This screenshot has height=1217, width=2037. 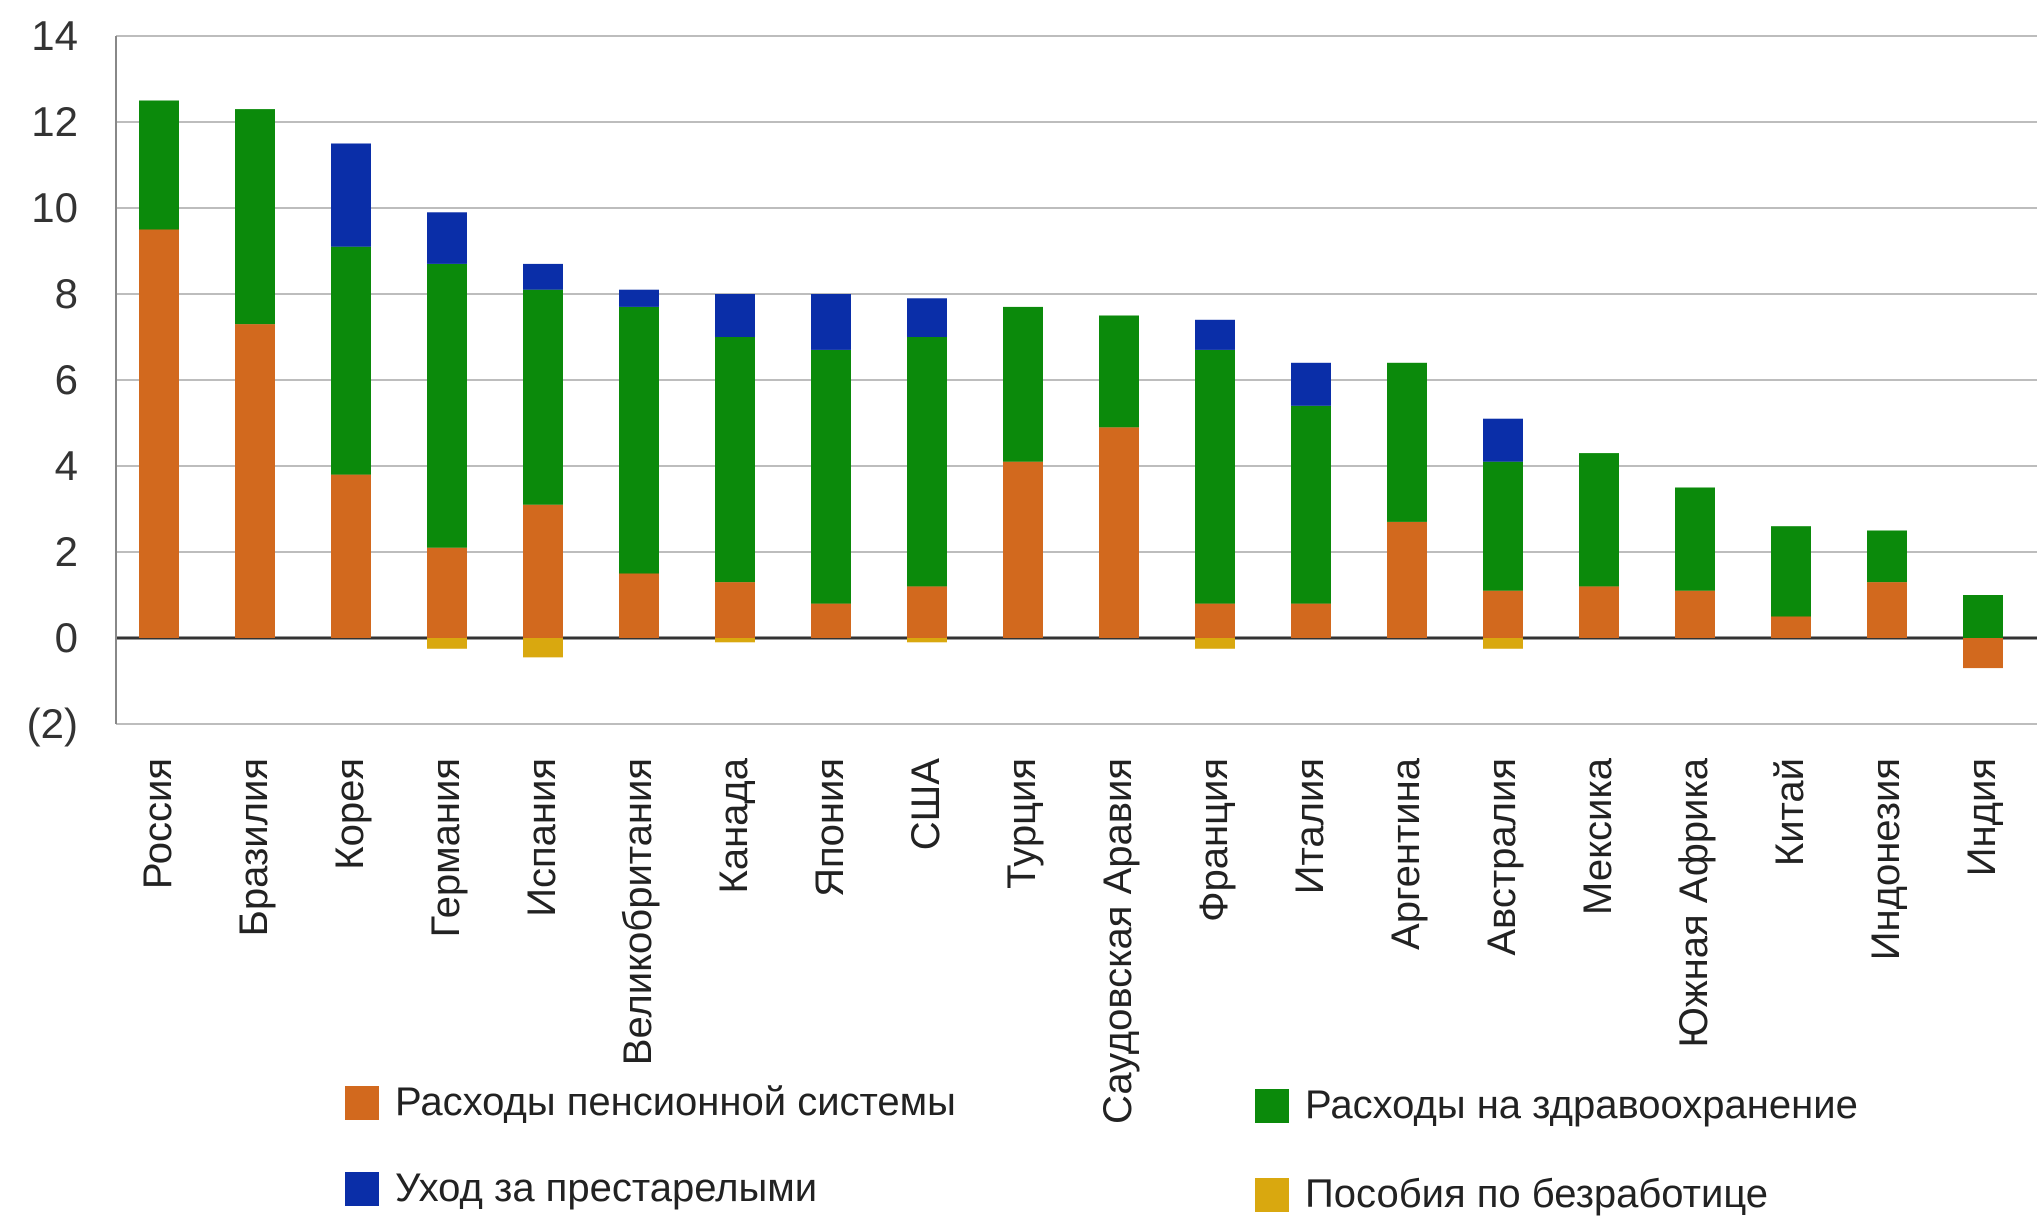 I want to click on x-tick-label: Южная Африка, so click(x=1694, y=902).